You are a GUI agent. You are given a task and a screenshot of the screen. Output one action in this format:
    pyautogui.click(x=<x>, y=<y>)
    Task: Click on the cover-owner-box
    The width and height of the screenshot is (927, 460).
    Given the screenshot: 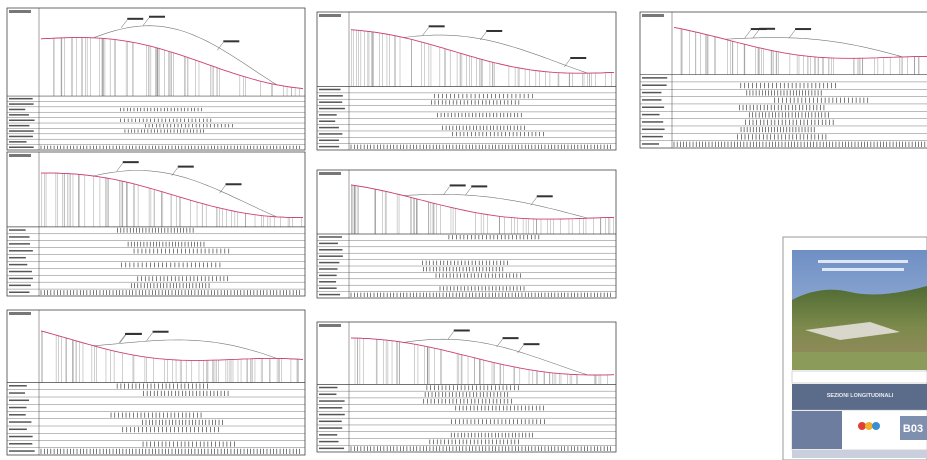 What is the action you would take?
    pyautogui.click(x=817, y=430)
    